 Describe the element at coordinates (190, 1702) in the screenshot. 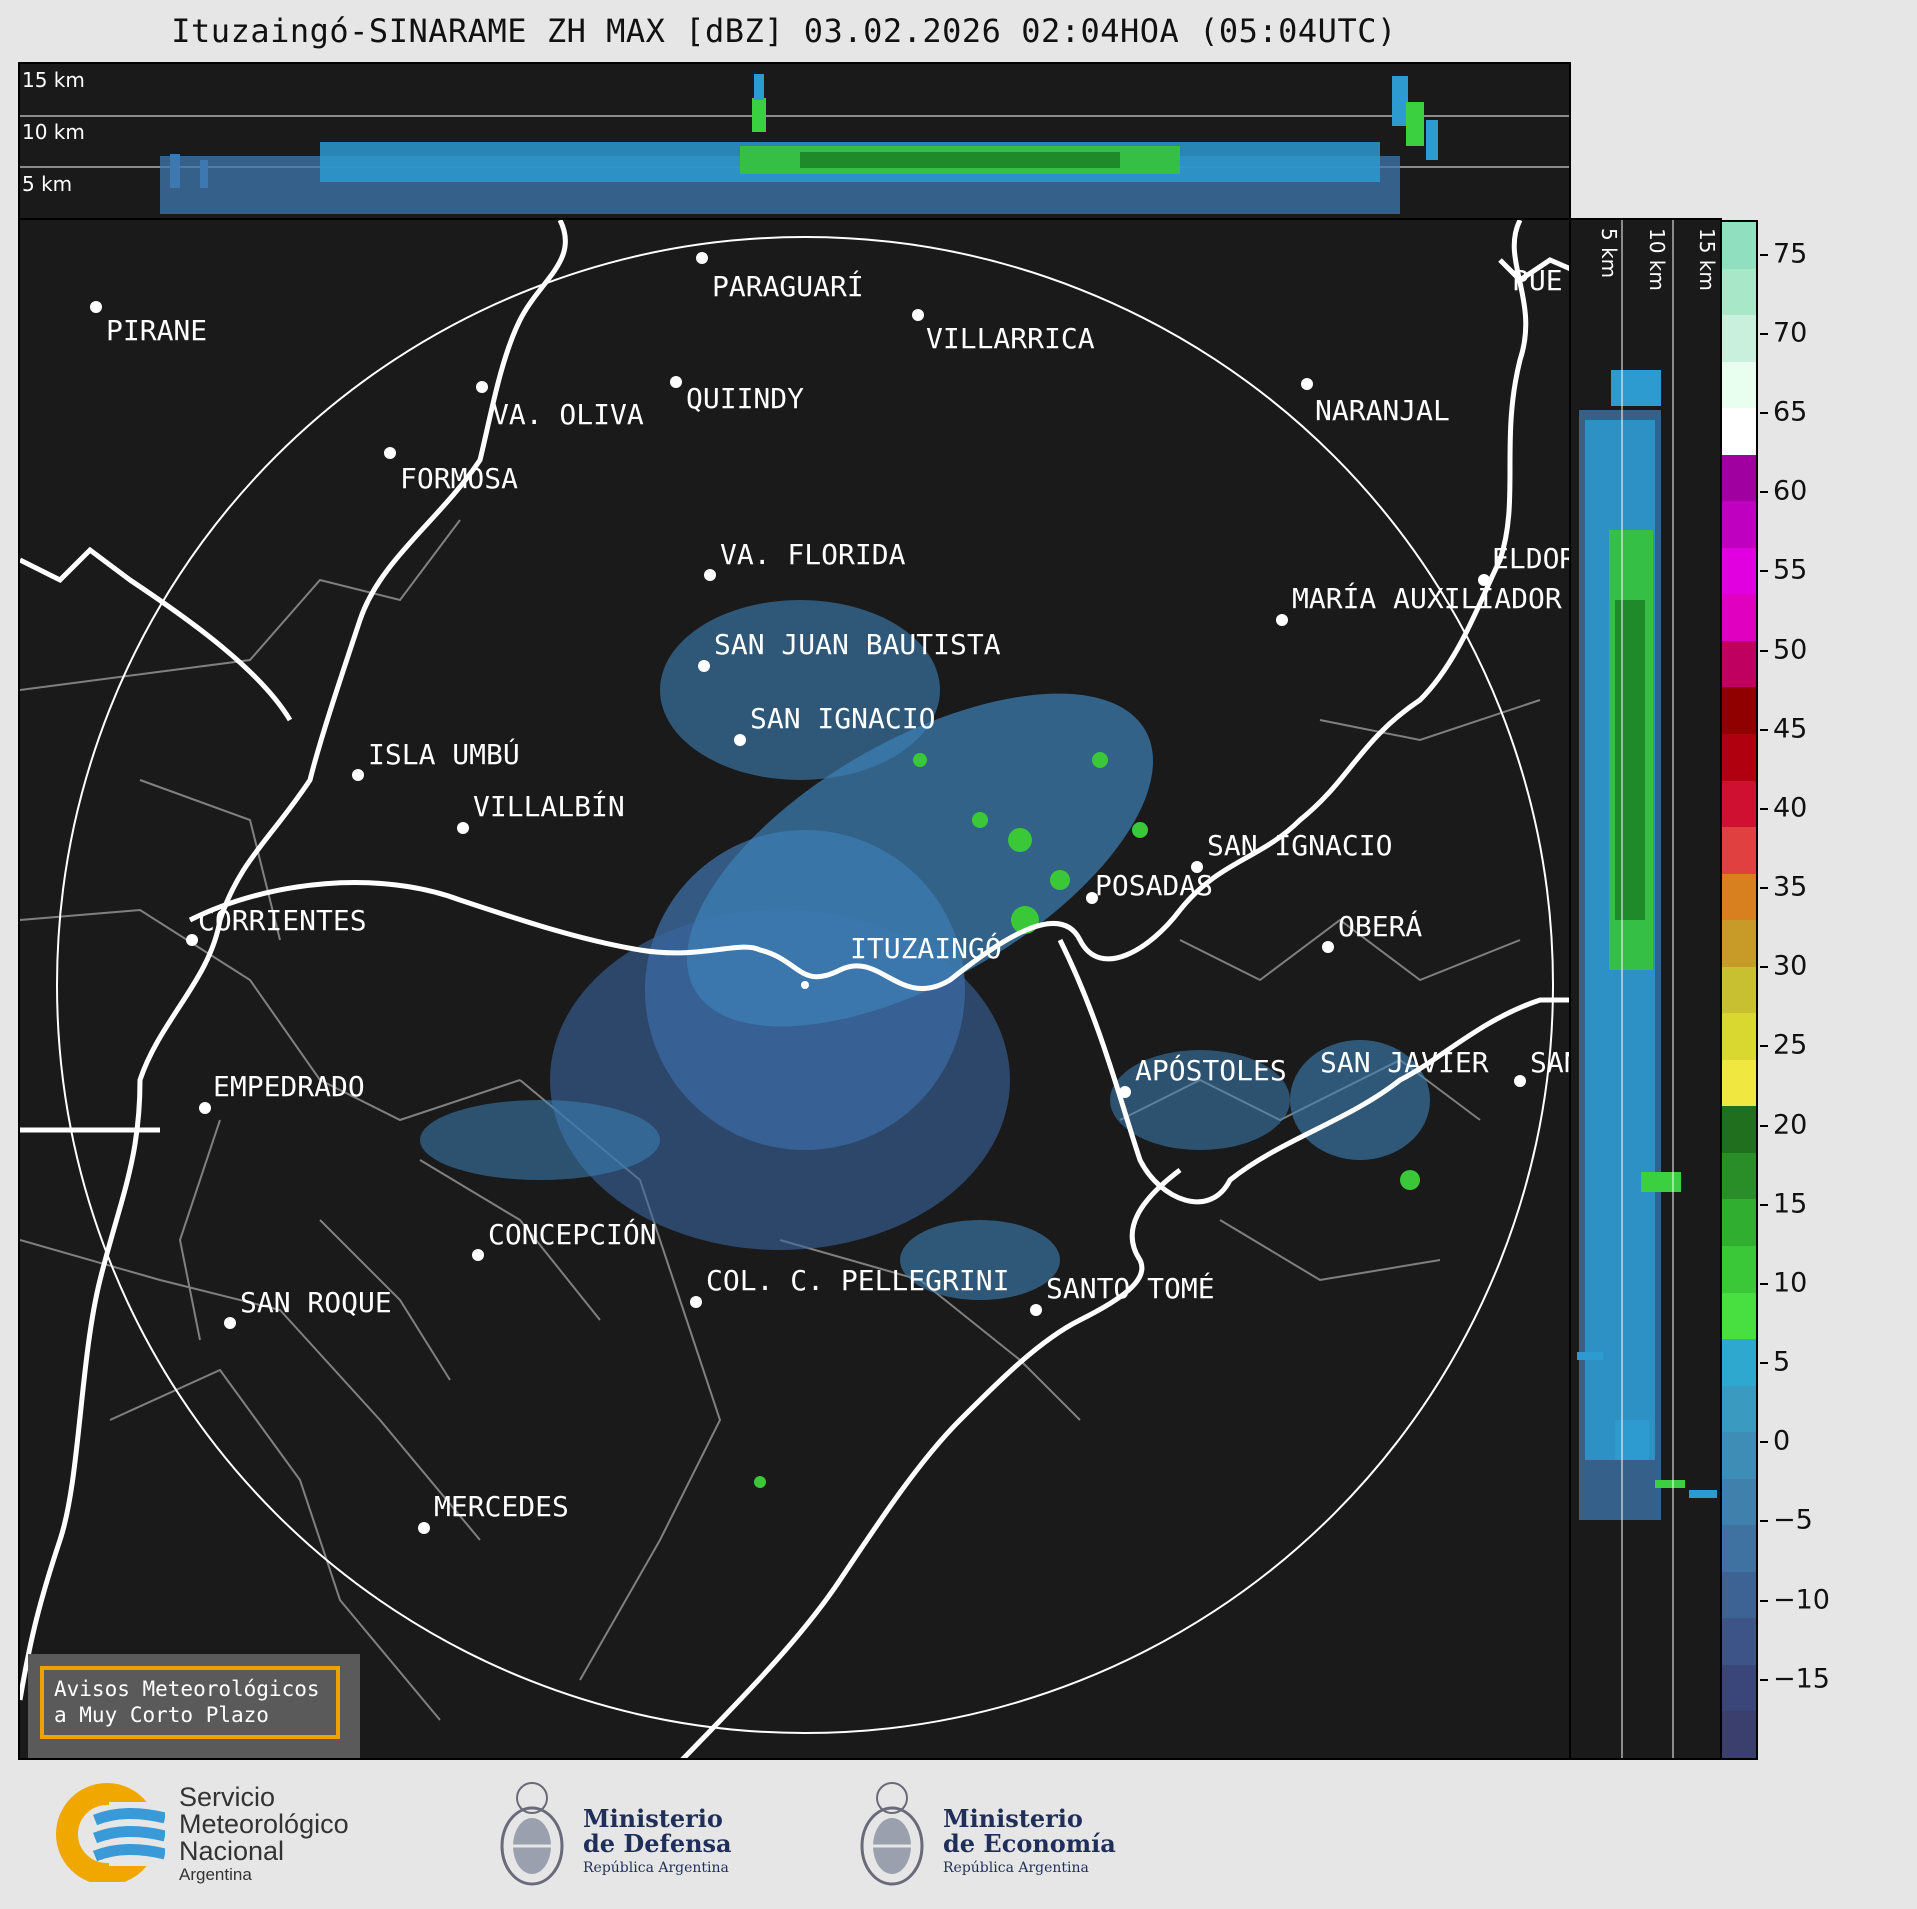

I see `warning-link-frame: Avisos Meteorológicos a Muy Corto Plazo` at that location.